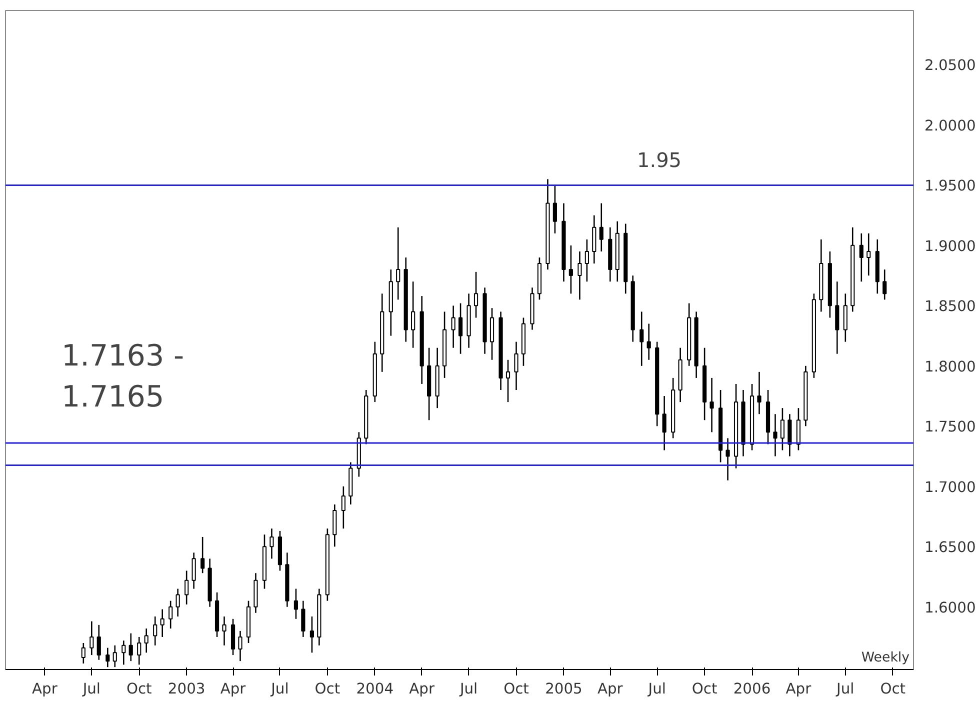 This screenshot has width=978, height=710. What do you see at coordinates (950, 125) in the screenshot?
I see `y-tick-label: 2.0000` at bounding box center [950, 125].